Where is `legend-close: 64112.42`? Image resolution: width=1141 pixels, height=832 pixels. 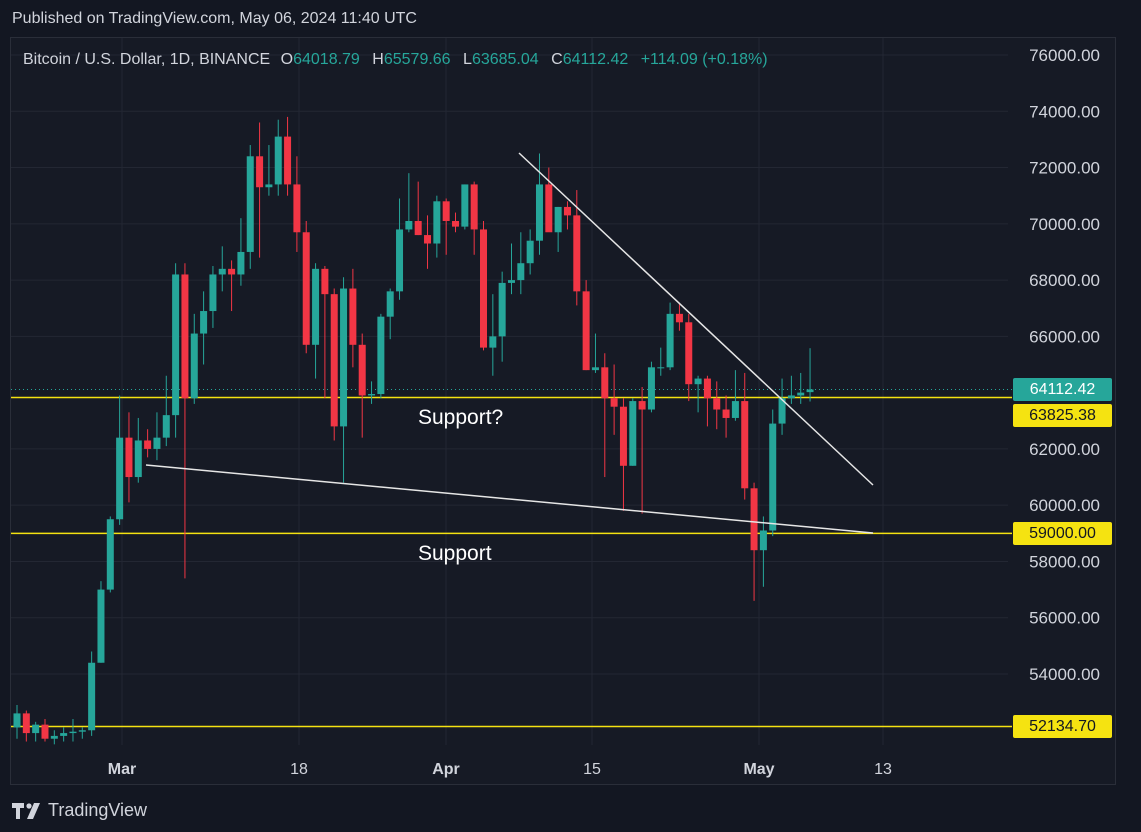
legend-close: 64112.42 is located at coordinates (595, 59).